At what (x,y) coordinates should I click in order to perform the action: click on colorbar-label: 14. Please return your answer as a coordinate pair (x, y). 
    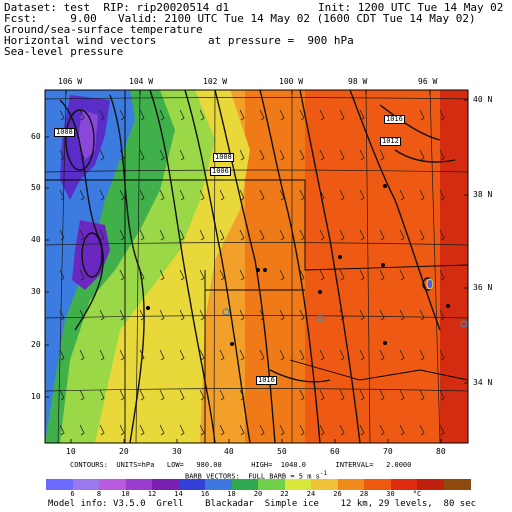
    Looking at the image, I should click on (178, 494).